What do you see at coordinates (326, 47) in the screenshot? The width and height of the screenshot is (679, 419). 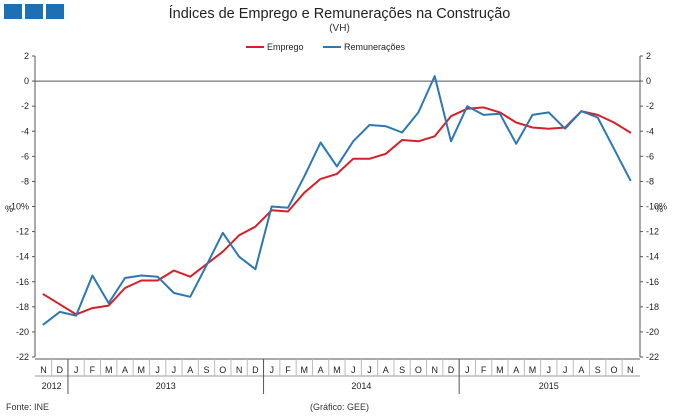 I see `chart-legend: Emprego Remunerações` at bounding box center [326, 47].